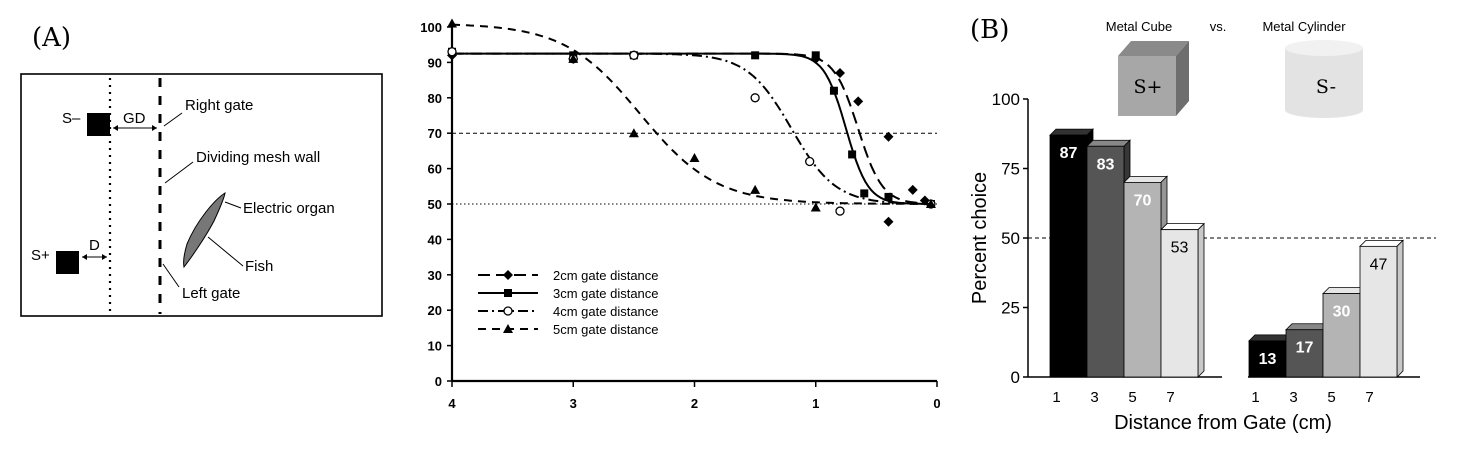 This screenshot has height=455, width=1460. Describe the element at coordinates (1071, 253) in the screenshot. I see `bar: 87` at that location.